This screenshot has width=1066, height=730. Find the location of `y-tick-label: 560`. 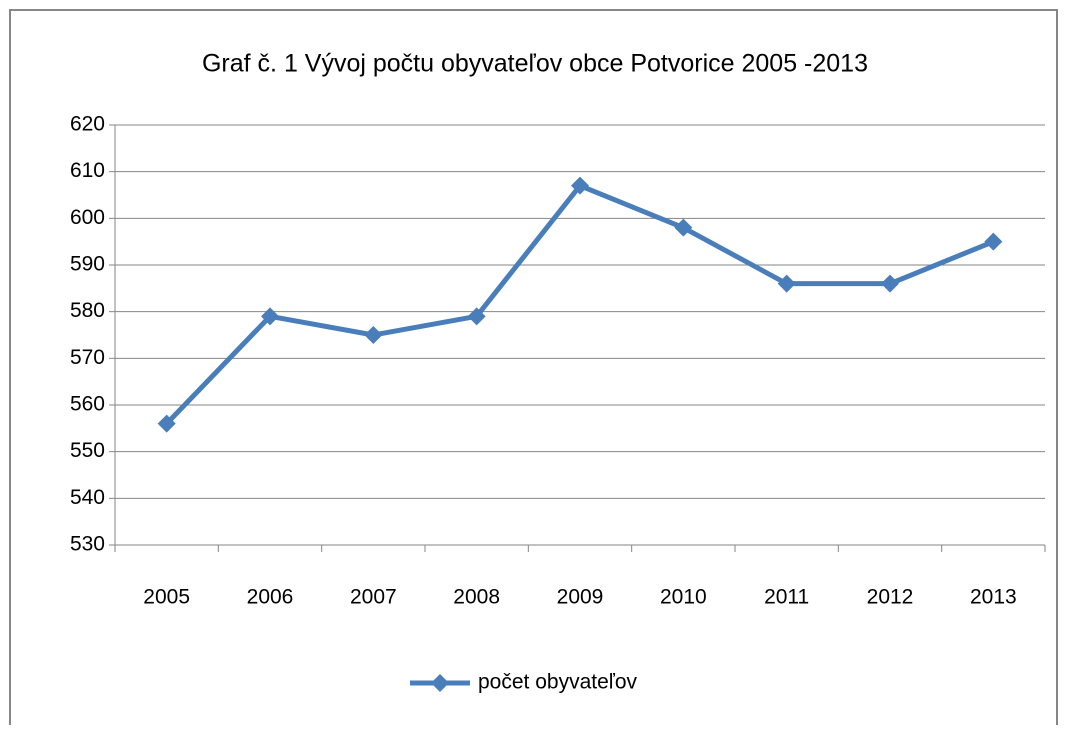

y-tick-label: 560 is located at coordinates (87, 404).